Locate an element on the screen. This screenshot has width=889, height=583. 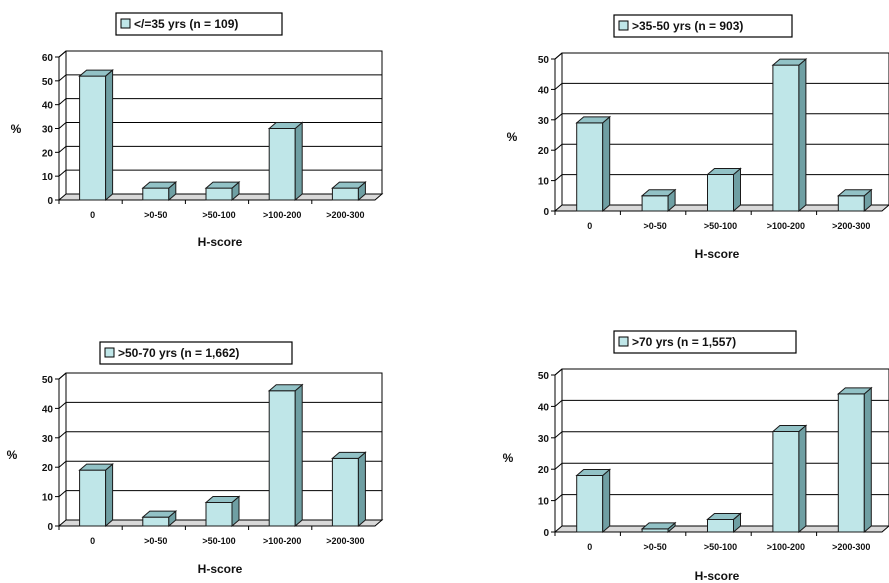
y-tick-label: 60 is located at coordinates (48, 58).